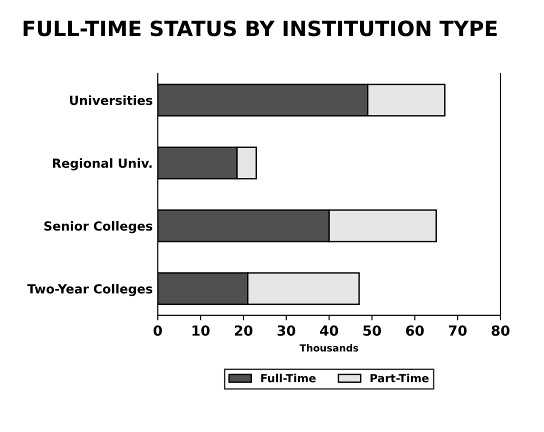  What do you see at coordinates (288, 378) in the screenshot?
I see `legend-label: Full-Time` at bounding box center [288, 378].